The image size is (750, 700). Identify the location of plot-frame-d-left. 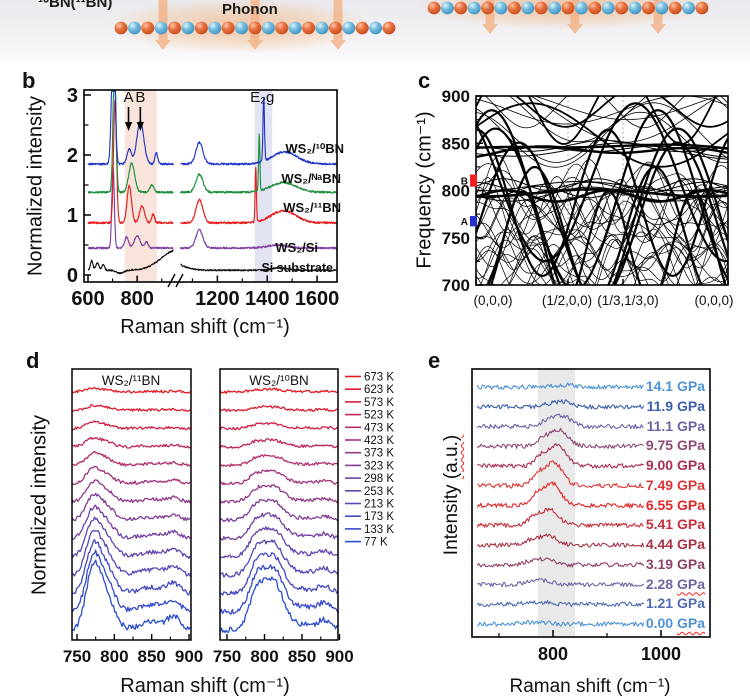
(131, 504).